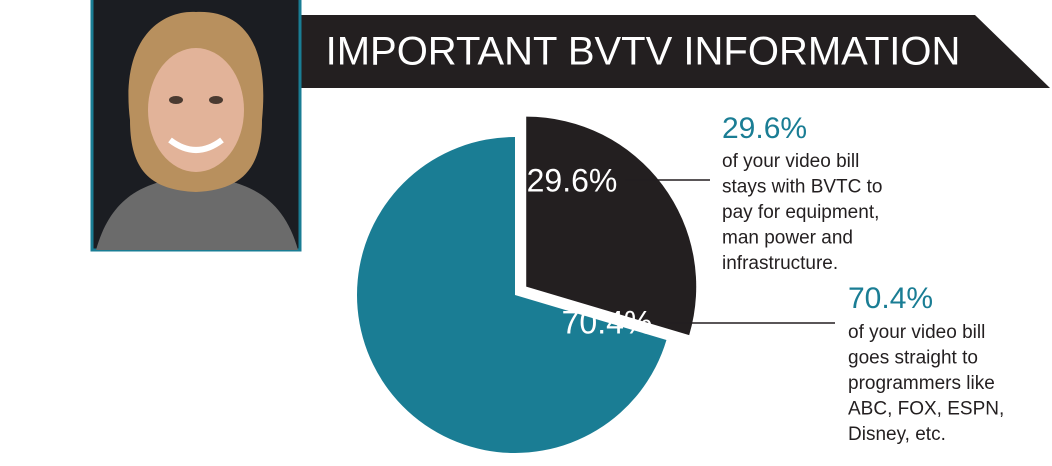  Describe the element at coordinates (921, 383) in the screenshot. I see `callout-text: programmers like` at that location.